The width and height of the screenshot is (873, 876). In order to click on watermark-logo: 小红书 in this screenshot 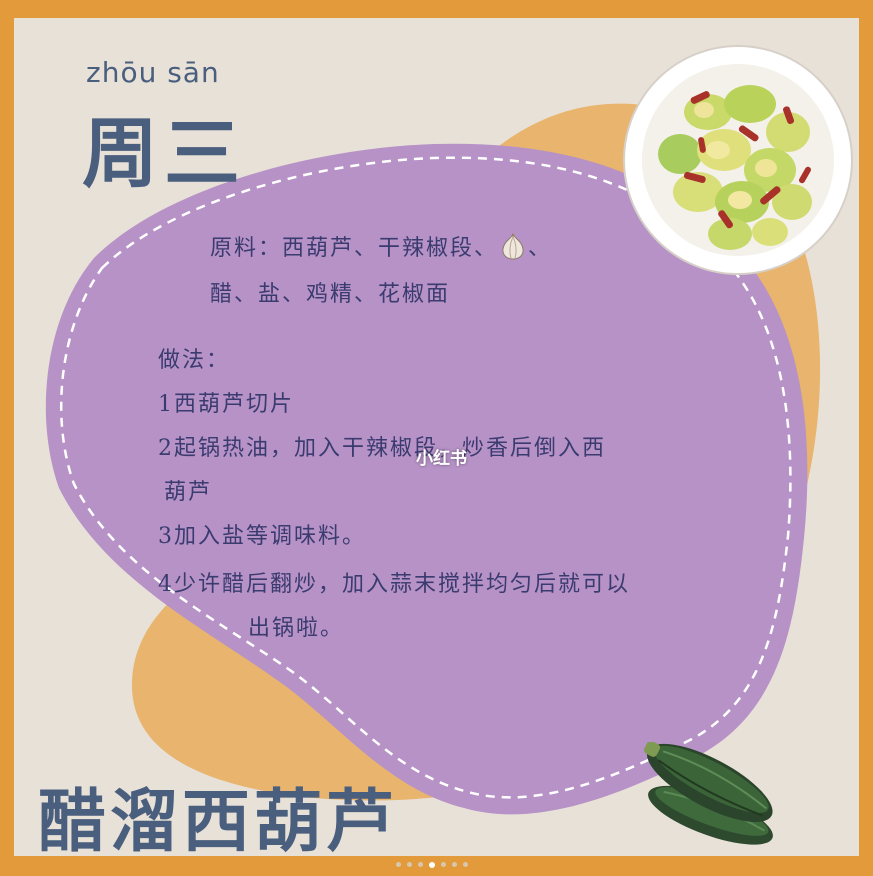, I will do `click(441, 459)`.